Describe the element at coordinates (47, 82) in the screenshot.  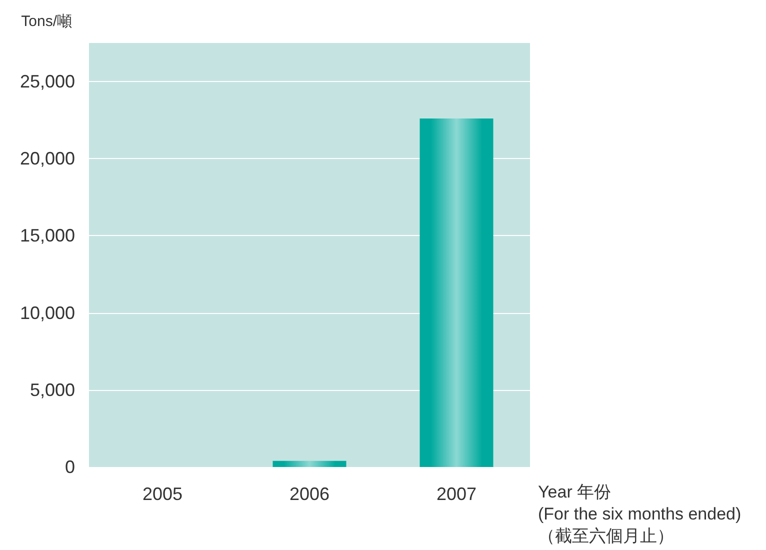
I see `y-tick-label: 25,000` at that location.